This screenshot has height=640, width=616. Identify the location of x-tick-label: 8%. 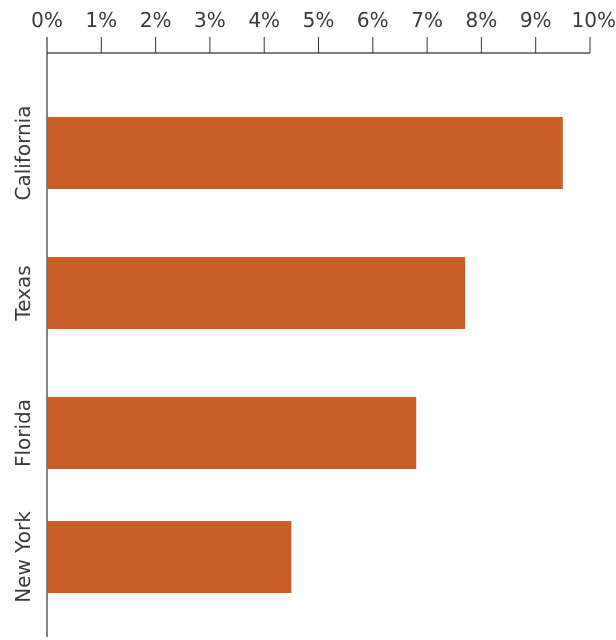
(482, 20).